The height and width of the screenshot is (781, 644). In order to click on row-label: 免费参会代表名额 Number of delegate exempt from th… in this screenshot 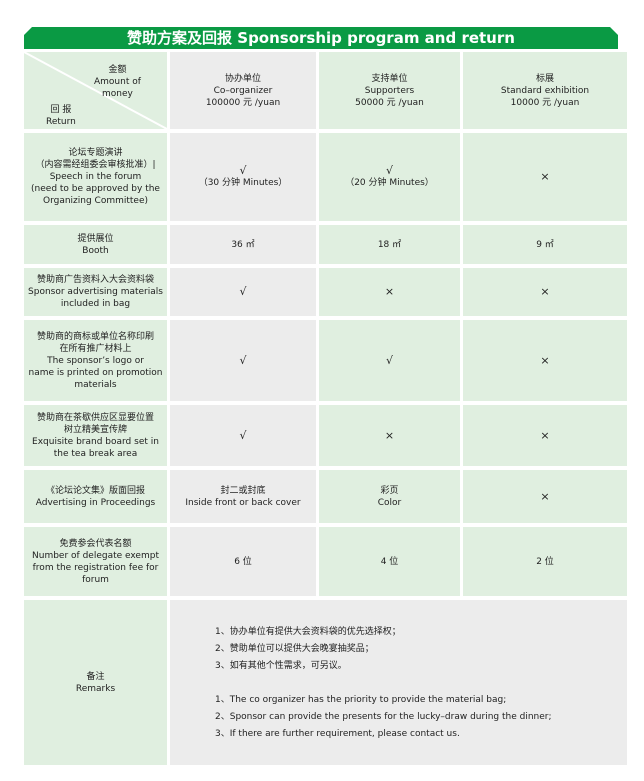, I will do `click(95, 561)`.